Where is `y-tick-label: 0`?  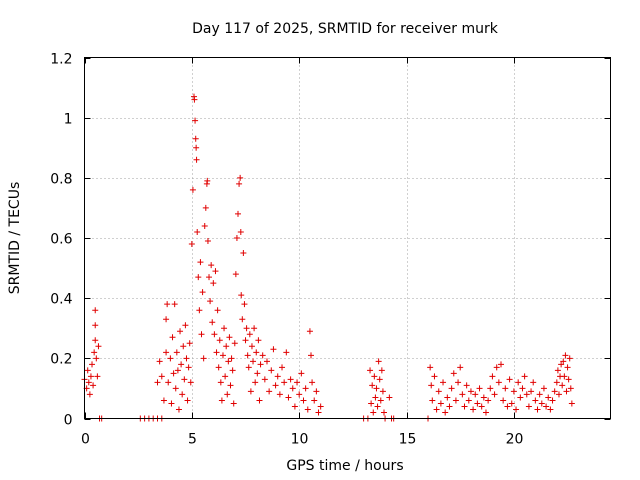
y-tick-label: 0 is located at coordinates (68, 421).